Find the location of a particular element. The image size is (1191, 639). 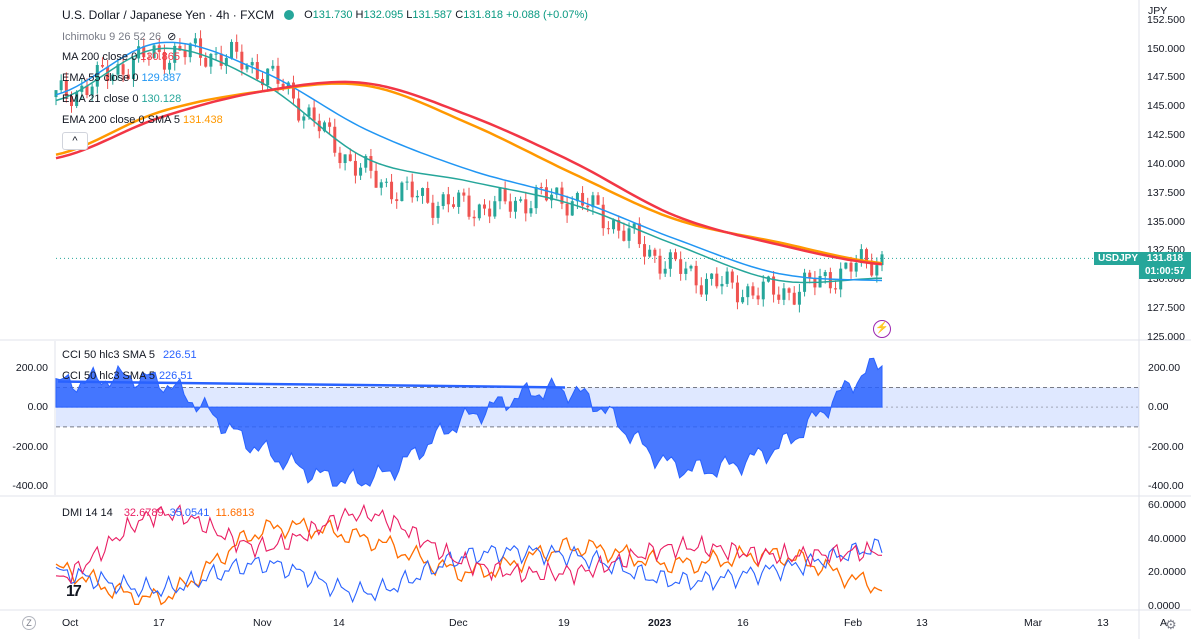

cci-tick-label-left: -400.00 is located at coordinates (30, 486).